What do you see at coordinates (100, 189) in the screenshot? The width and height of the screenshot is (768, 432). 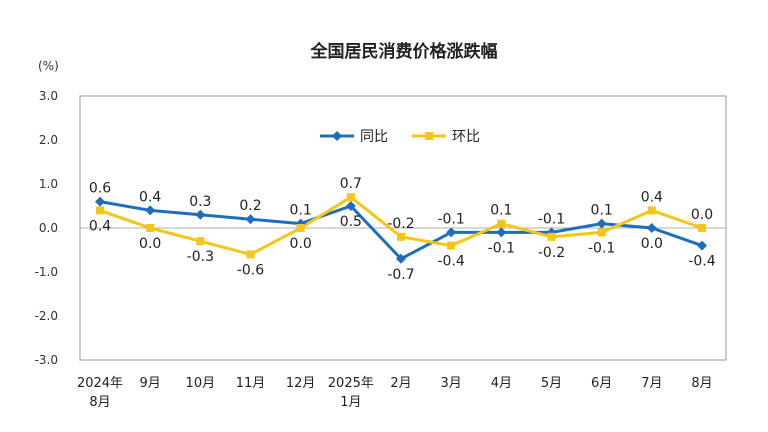 I see `data-label: 0.6` at bounding box center [100, 189].